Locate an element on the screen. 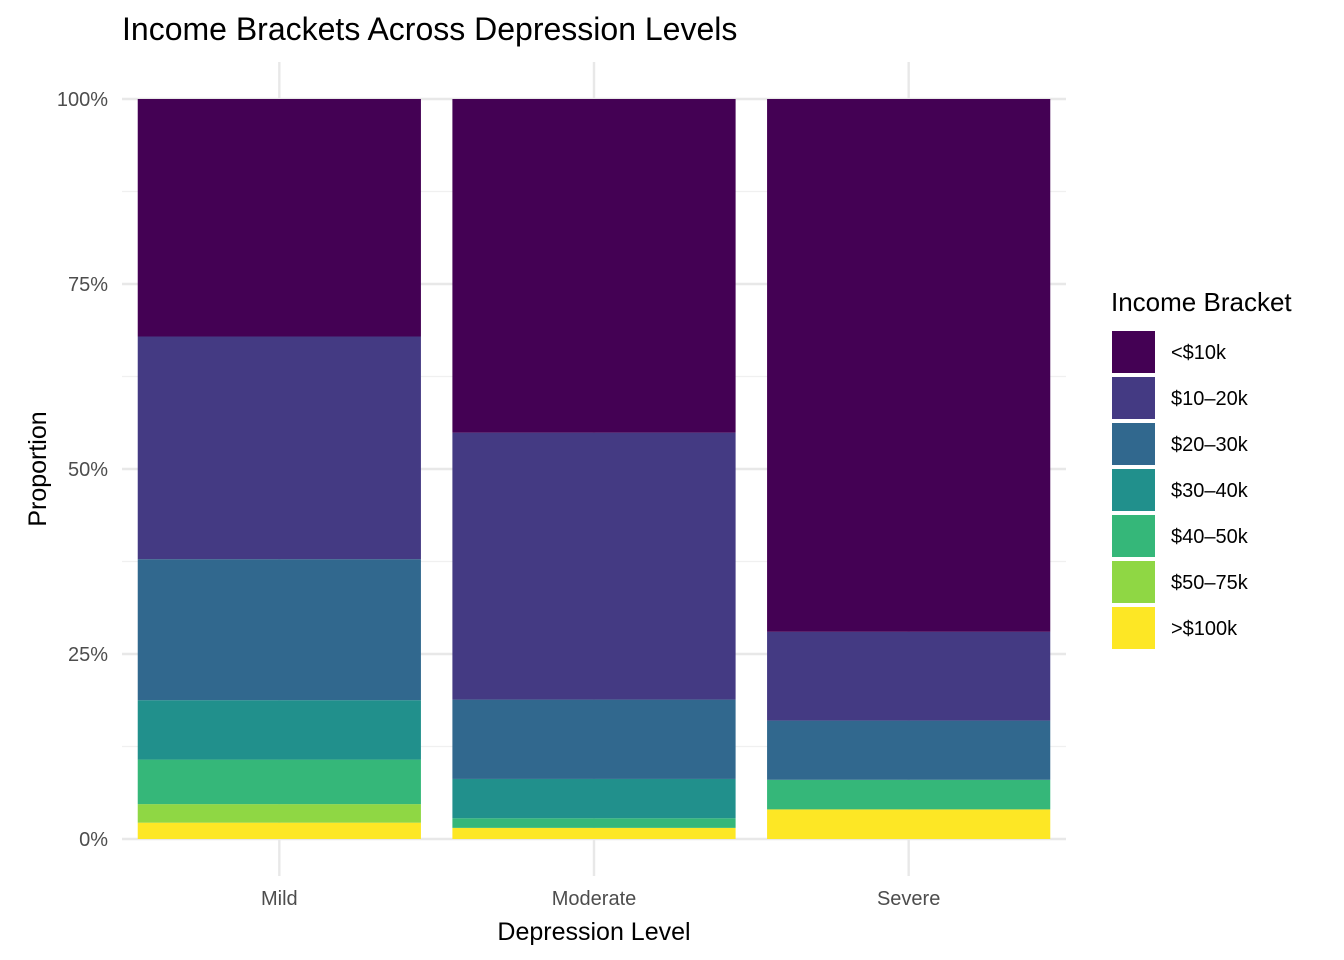 This screenshot has height=960, width=1344. legend-label: <$10k is located at coordinates (1199, 353).